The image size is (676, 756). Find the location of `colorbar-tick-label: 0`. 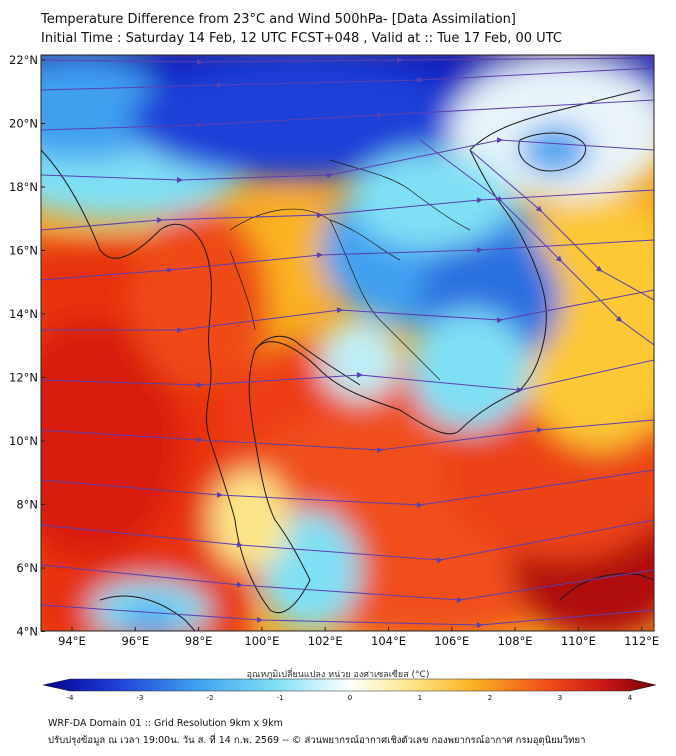

colorbar-tick-label: 0 is located at coordinates (350, 698).